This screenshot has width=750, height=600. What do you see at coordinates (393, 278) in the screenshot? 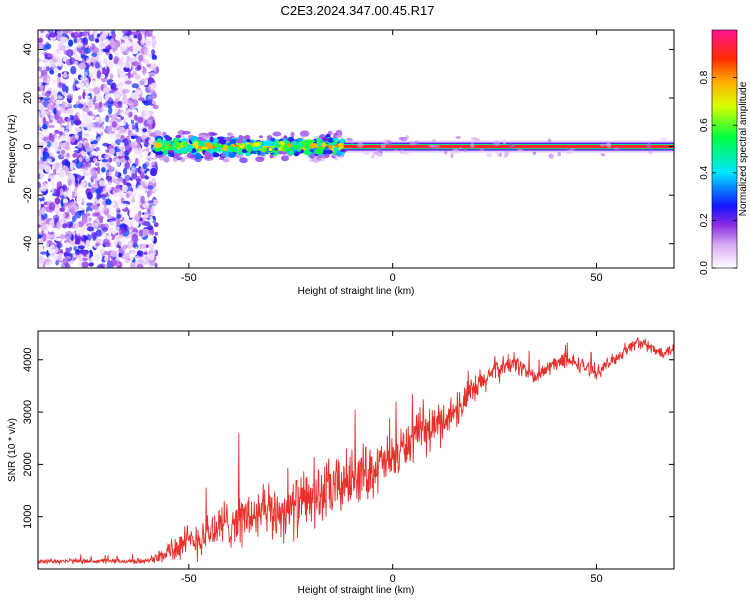
I see `x-tick-label: 0` at bounding box center [393, 278].